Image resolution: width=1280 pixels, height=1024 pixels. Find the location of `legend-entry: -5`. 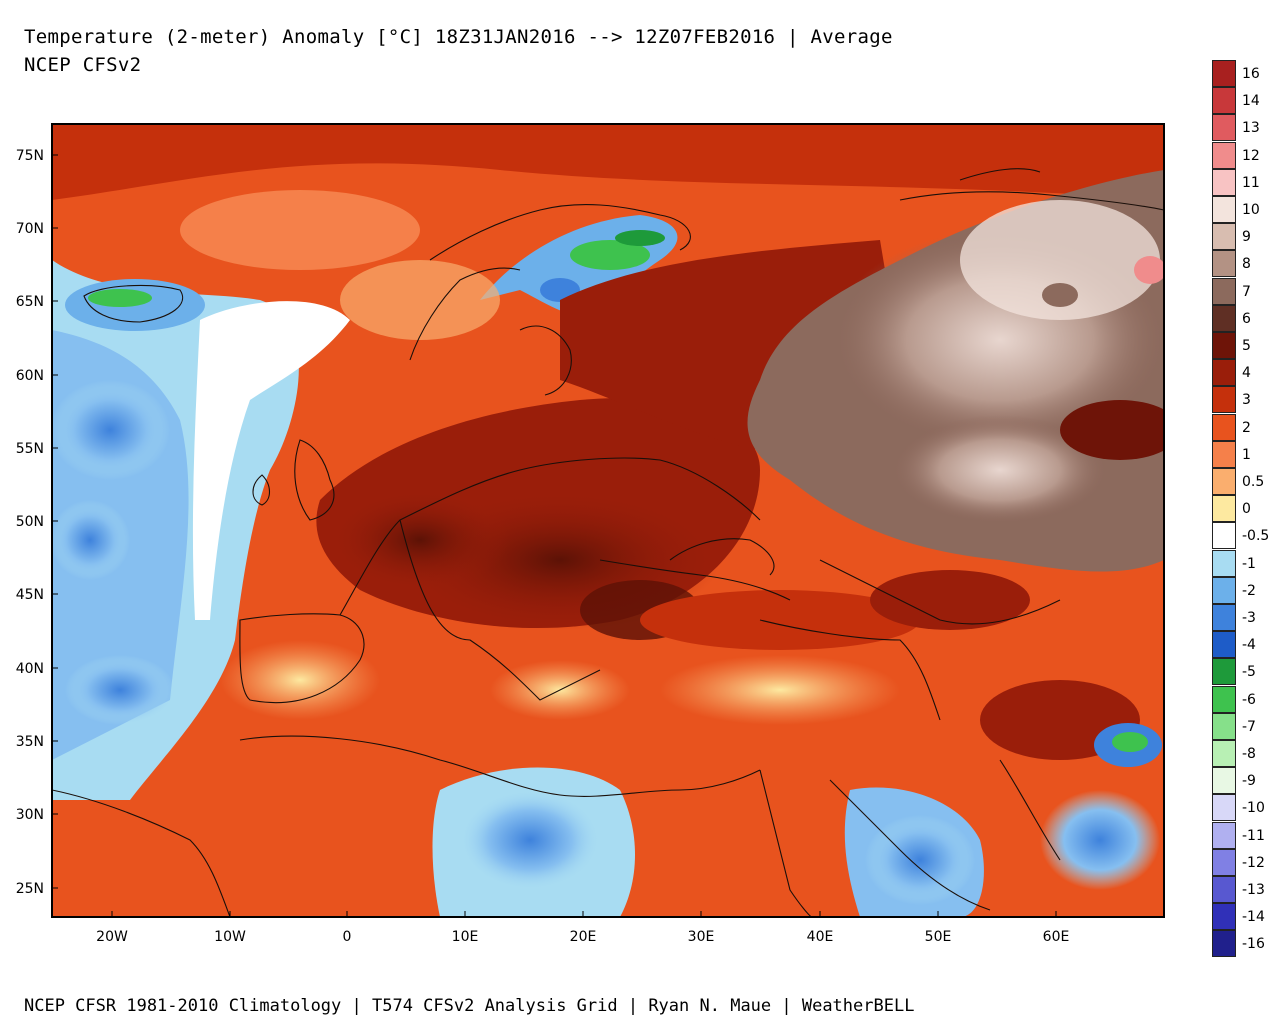

legend-entry: -5 is located at coordinates (1245, 672).